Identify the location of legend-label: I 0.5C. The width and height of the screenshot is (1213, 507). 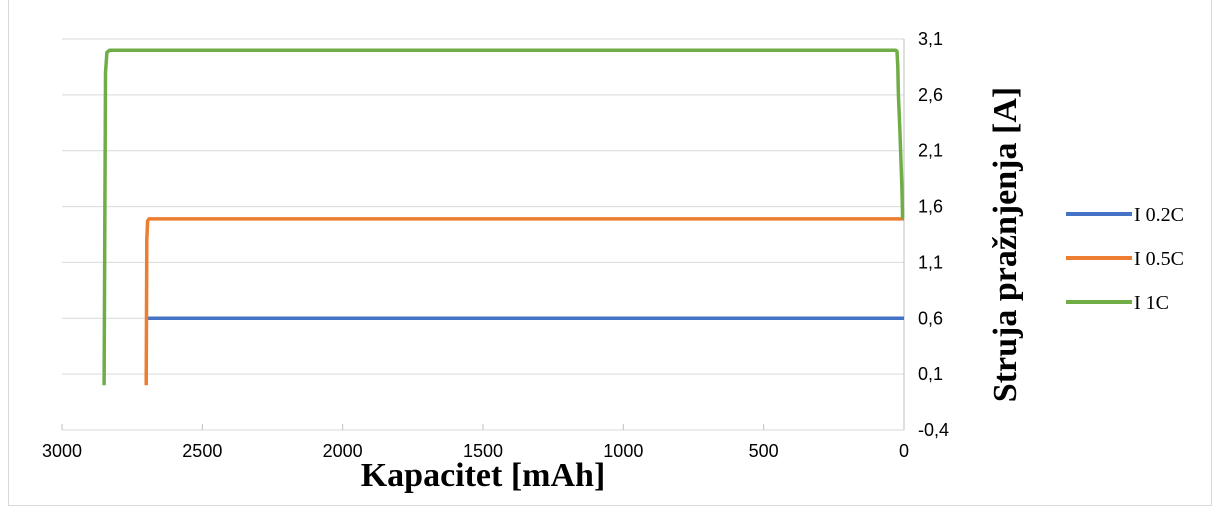
(1159, 259).